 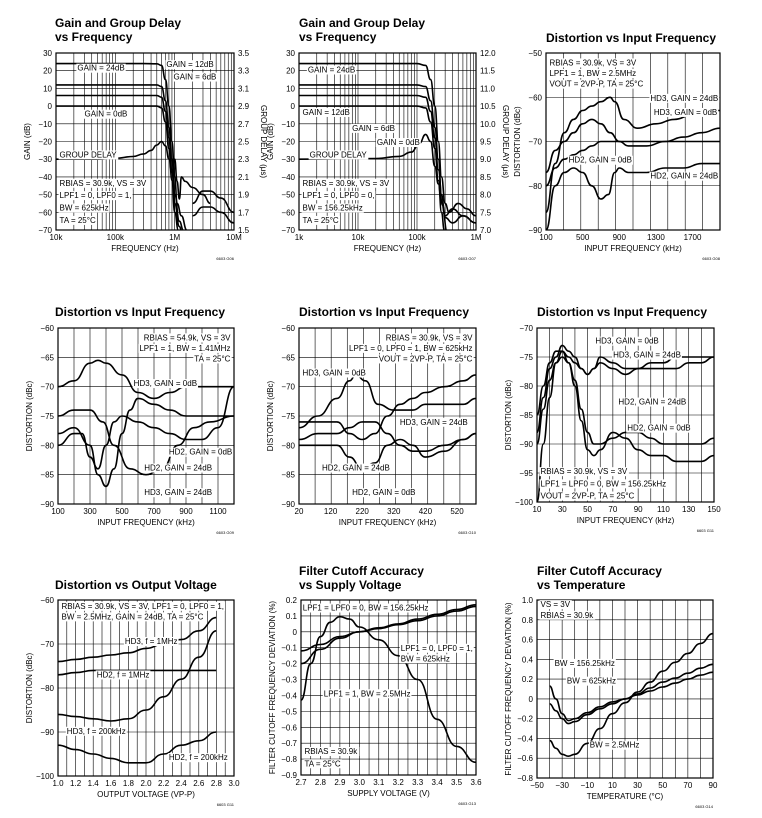 I want to click on y-tick-label: −70, so click(x=47, y=644).